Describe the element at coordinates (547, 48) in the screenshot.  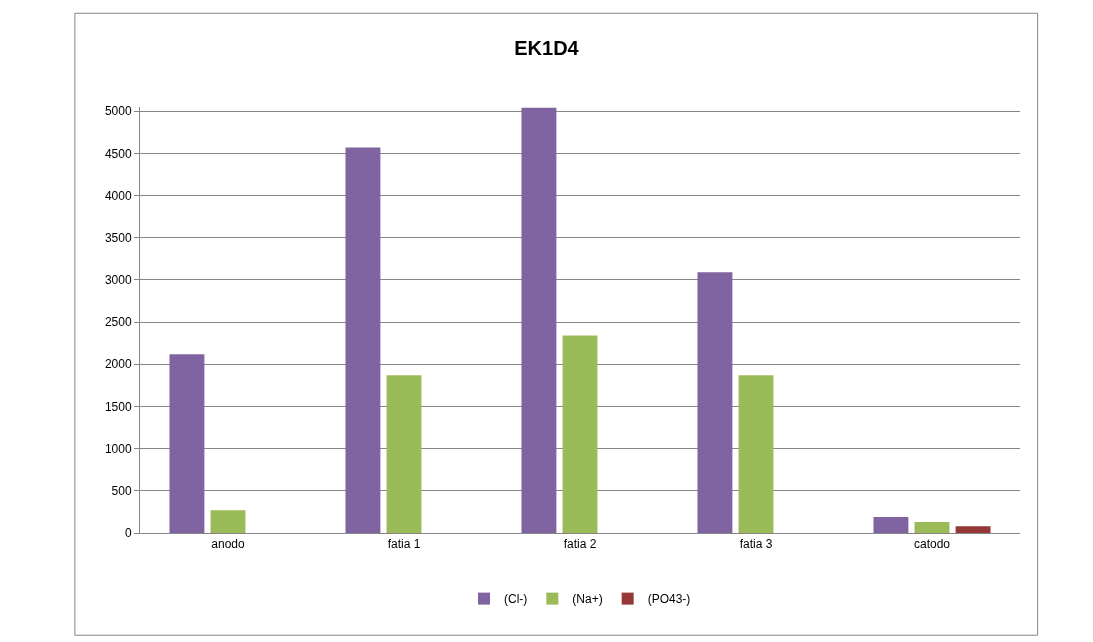
I see `chart-title: EK1D4` at that location.